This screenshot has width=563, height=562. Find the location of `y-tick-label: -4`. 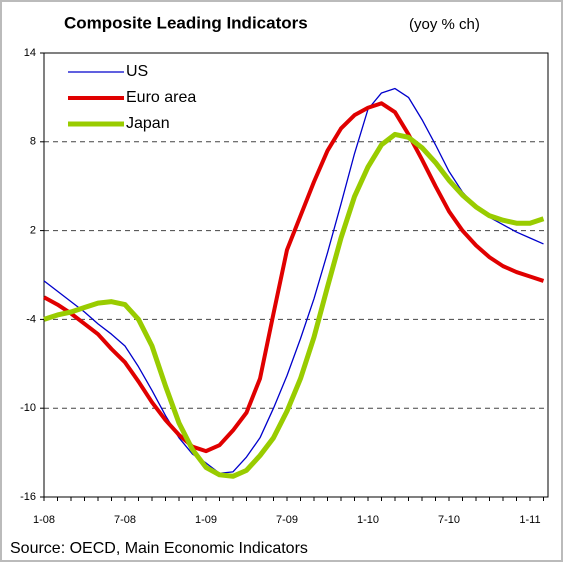

y-tick-label: -4 is located at coordinates (31, 319).